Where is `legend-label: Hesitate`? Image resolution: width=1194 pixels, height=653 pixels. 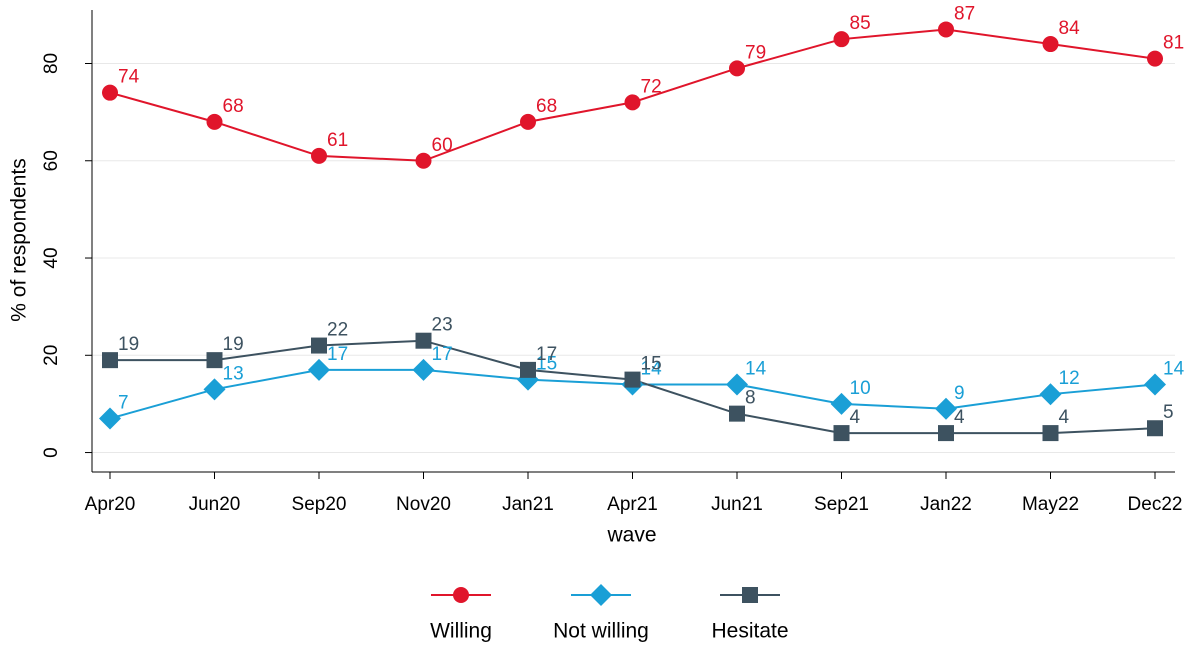 legend-label: Hesitate is located at coordinates (749, 631).